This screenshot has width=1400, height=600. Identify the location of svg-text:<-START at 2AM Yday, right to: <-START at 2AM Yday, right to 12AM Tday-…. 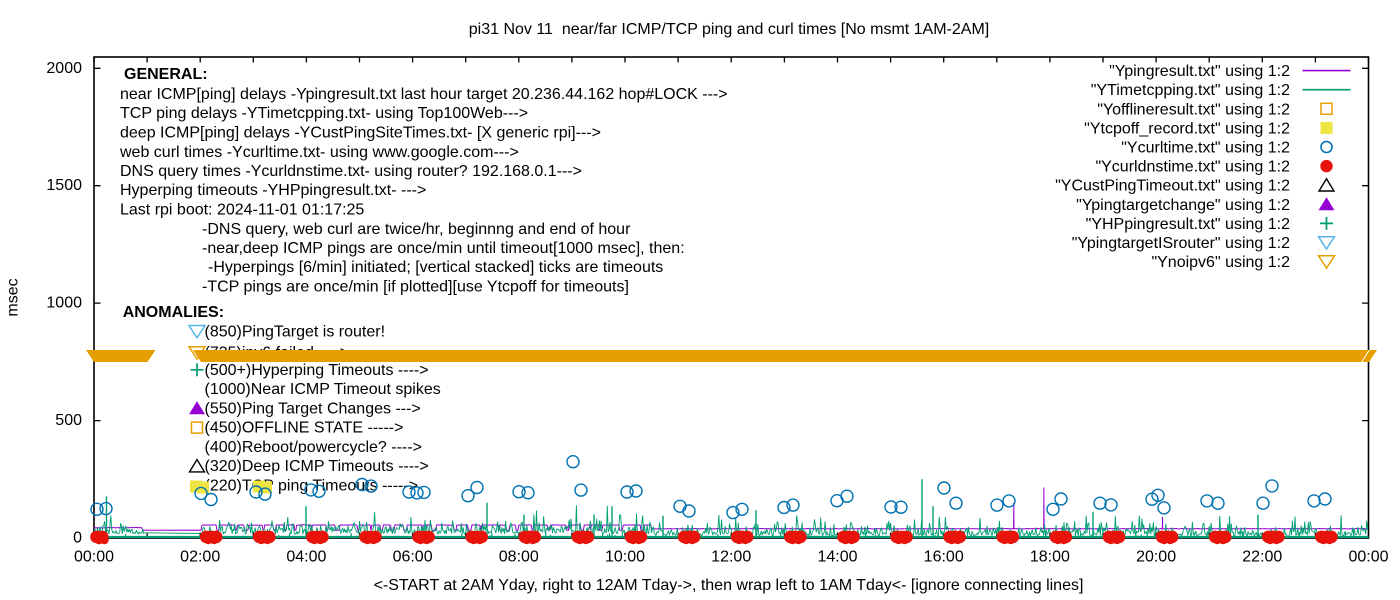
(729, 585).